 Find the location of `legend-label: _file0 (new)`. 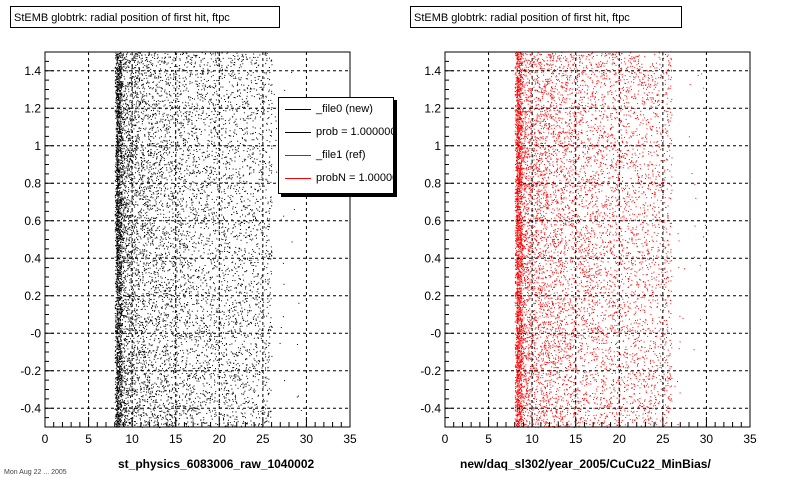

legend-label: _file0 (new) is located at coordinates (344, 109).